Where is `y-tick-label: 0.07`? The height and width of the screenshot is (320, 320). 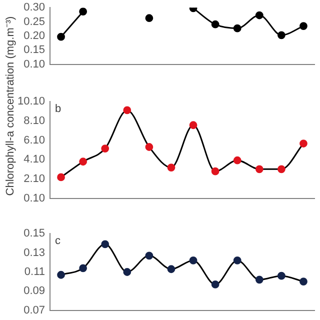
y-tick-label: 0.07 is located at coordinates (34, 310).